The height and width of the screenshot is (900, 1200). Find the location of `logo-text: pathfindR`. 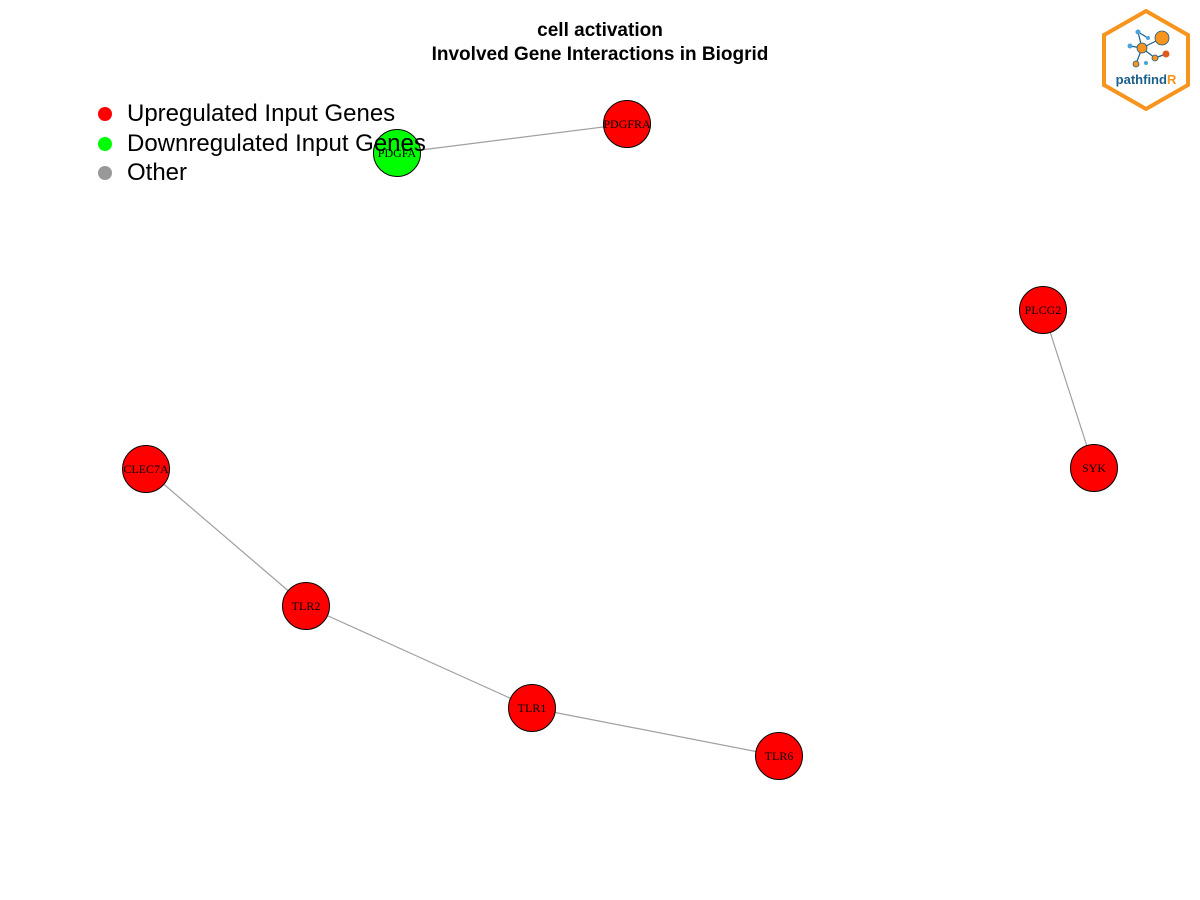

logo-text: pathfindR is located at coordinates (1146, 79).